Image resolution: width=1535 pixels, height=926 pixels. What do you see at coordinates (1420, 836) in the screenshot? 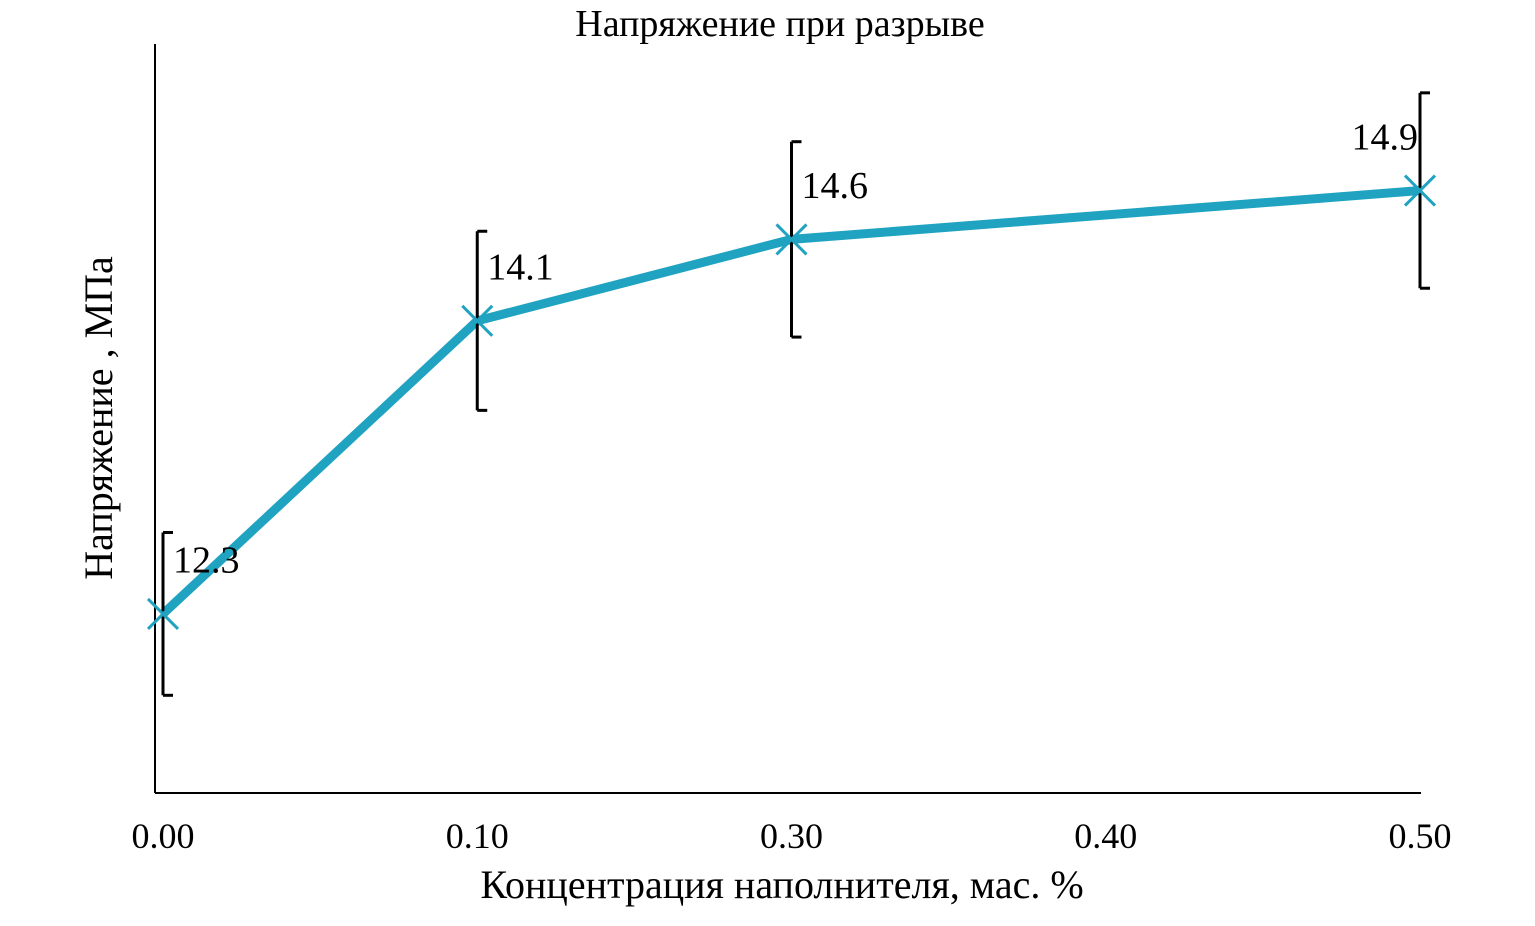
I see `x-tick-label: 0.50` at bounding box center [1420, 836].